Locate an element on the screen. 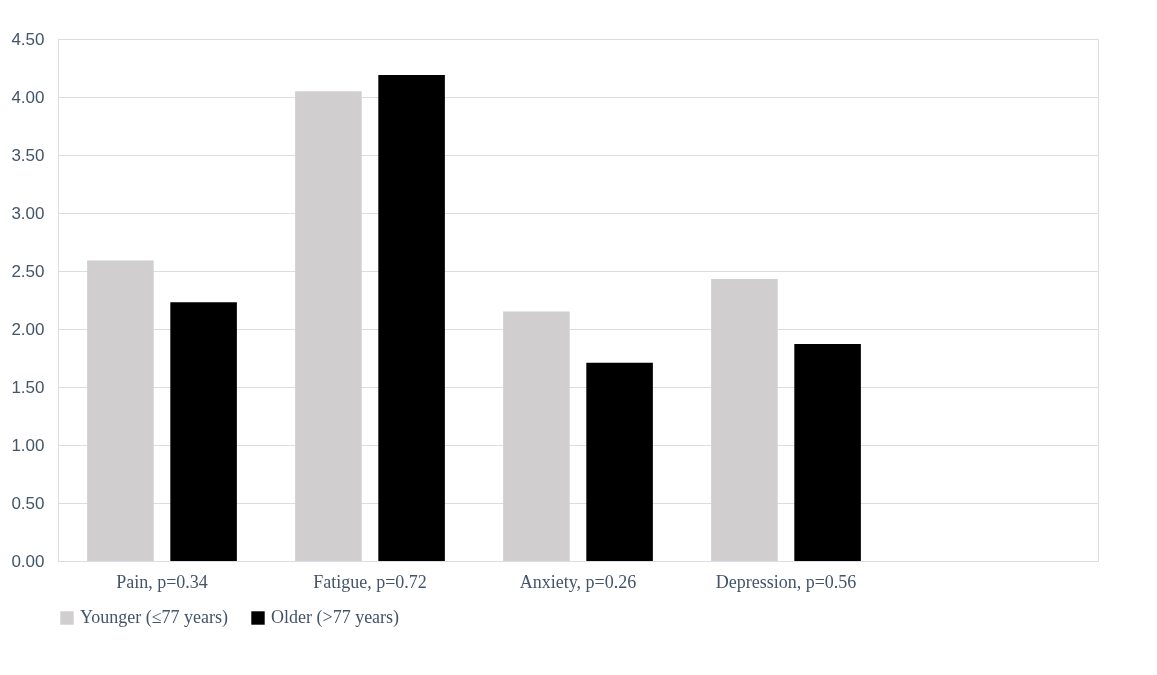 Image resolution: width=1157 pixels, height=675 pixels. x-tick-label: Fatigue, p=0.72 is located at coordinates (370, 581).